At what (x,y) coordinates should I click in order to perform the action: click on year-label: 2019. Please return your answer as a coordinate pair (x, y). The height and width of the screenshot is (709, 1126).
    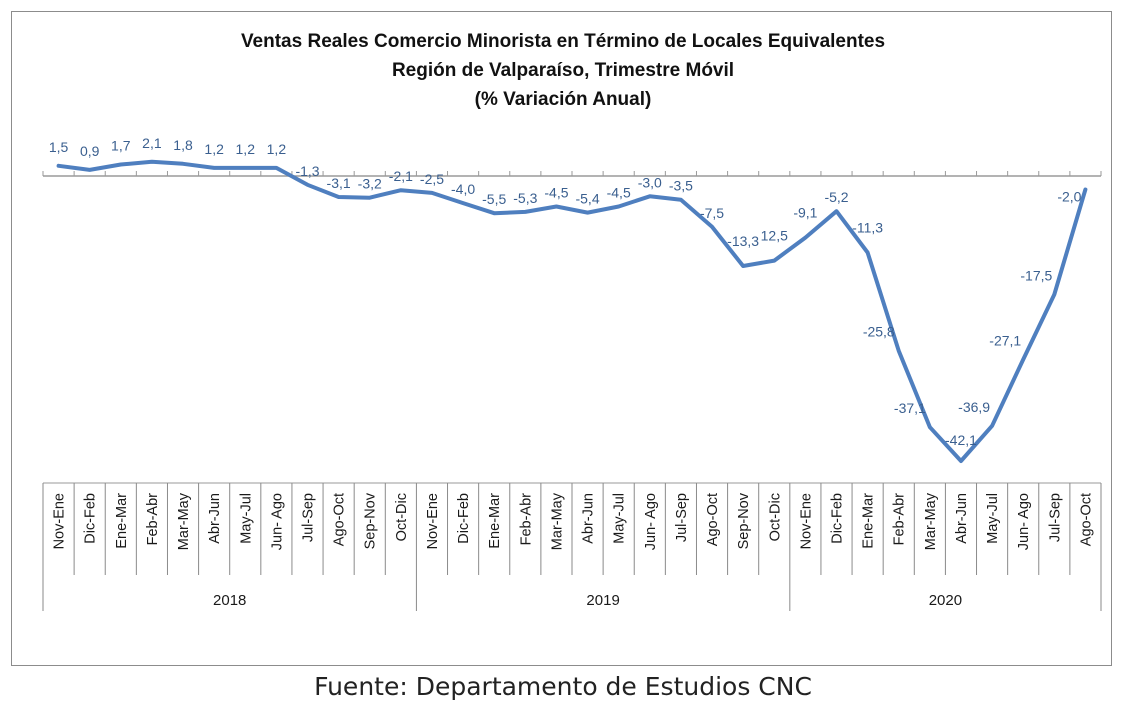
    Looking at the image, I should click on (602, 600).